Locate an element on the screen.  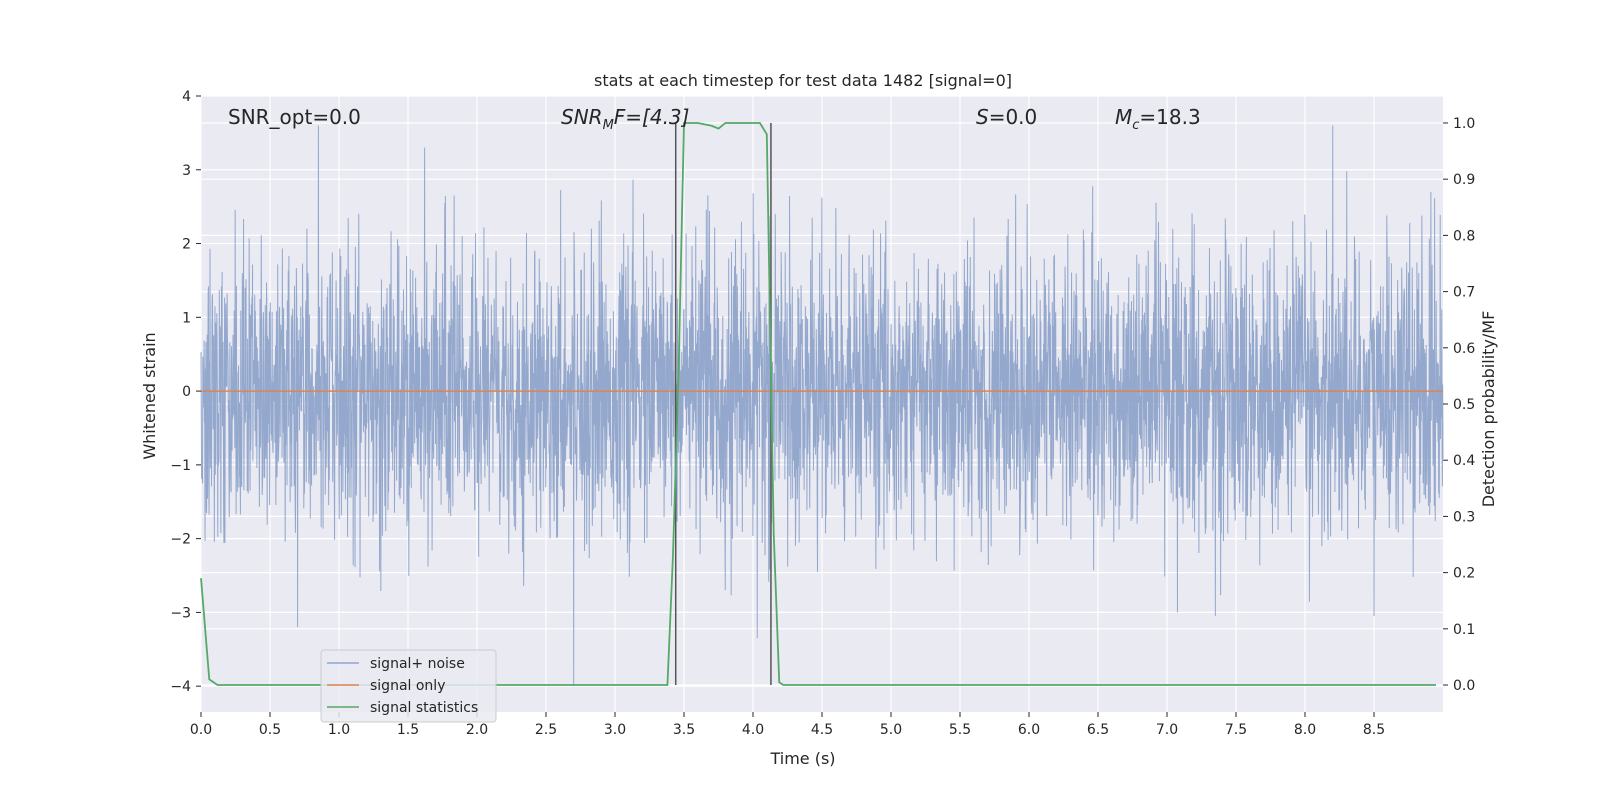
y2-tick-label: 0.9 is located at coordinates (1464, 180).